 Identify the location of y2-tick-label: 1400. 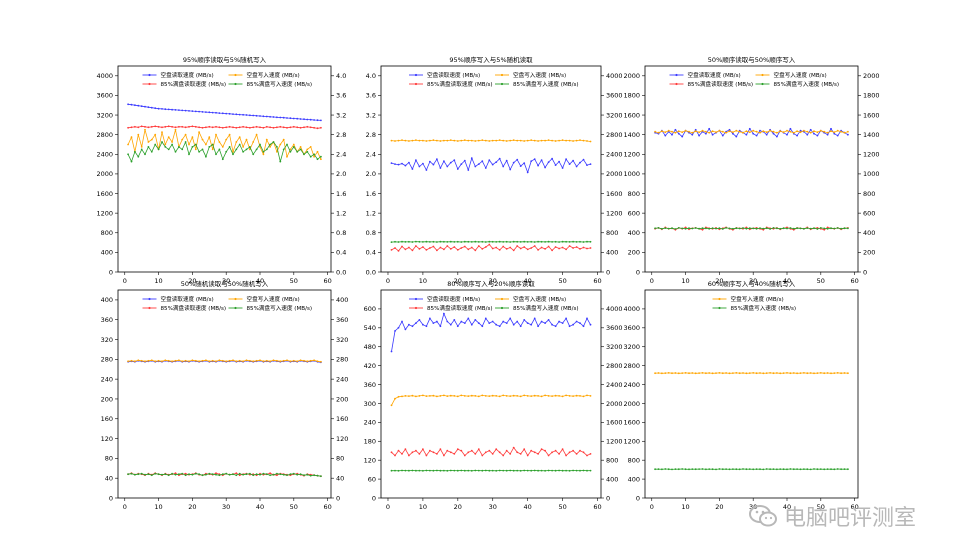
(871, 135).